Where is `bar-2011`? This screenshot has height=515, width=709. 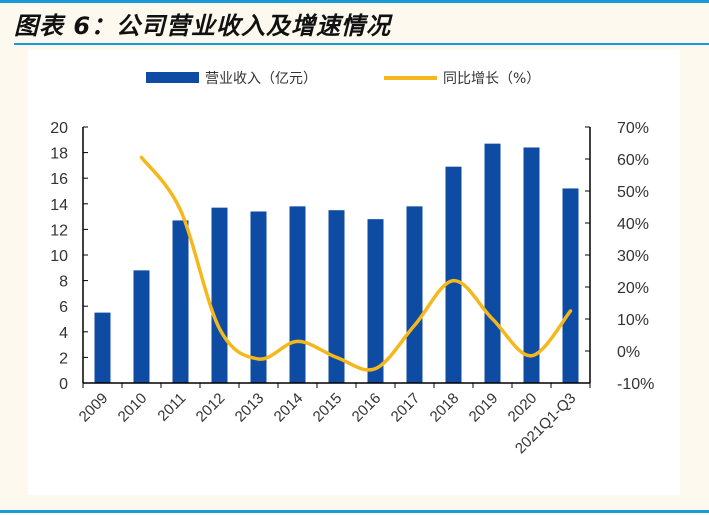 bar-2011 is located at coordinates (180, 301).